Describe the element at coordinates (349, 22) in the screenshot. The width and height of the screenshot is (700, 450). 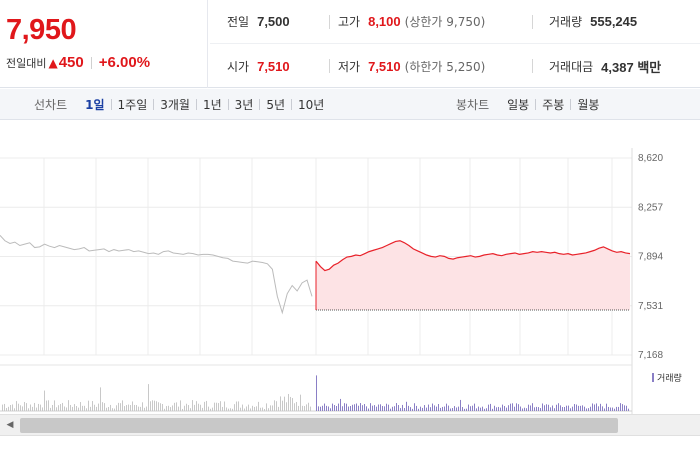
I see `stat-label: 고가` at that location.